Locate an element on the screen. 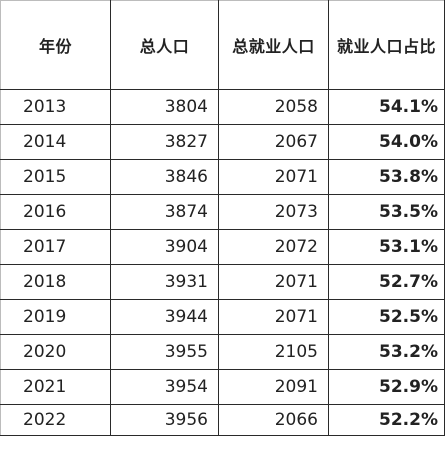 The image size is (448, 461). cell-employment-ratio: 54.0% is located at coordinates (387, 142).